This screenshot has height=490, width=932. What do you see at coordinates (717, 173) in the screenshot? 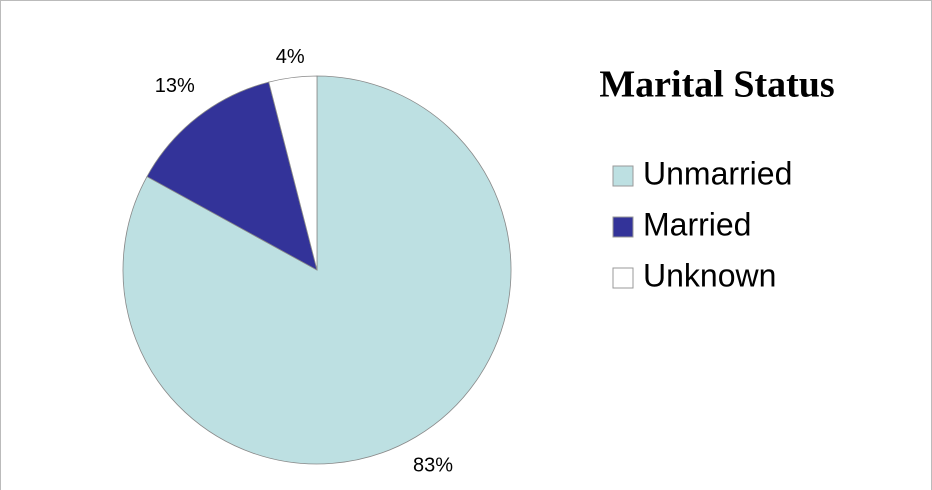
I see `legend-label: Unmarried` at bounding box center [717, 173].